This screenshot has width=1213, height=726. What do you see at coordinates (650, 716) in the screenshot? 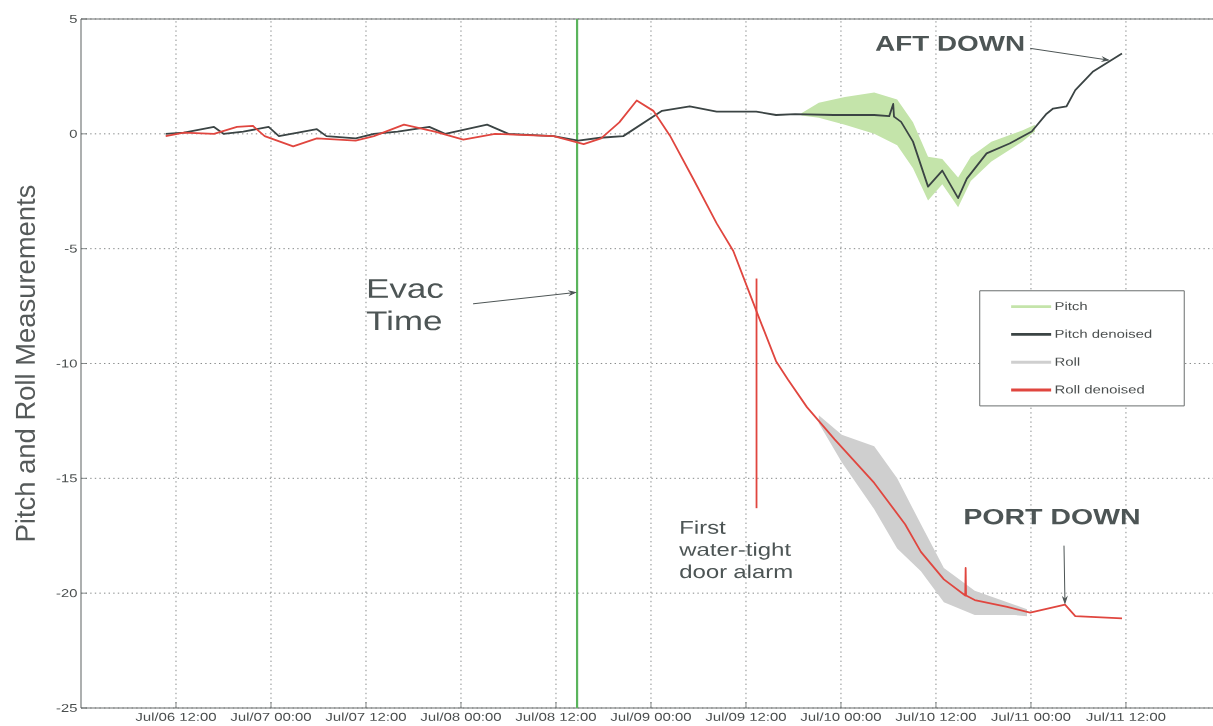
I see `x-tick-label: Jul/09 00:00` at bounding box center [650, 716].